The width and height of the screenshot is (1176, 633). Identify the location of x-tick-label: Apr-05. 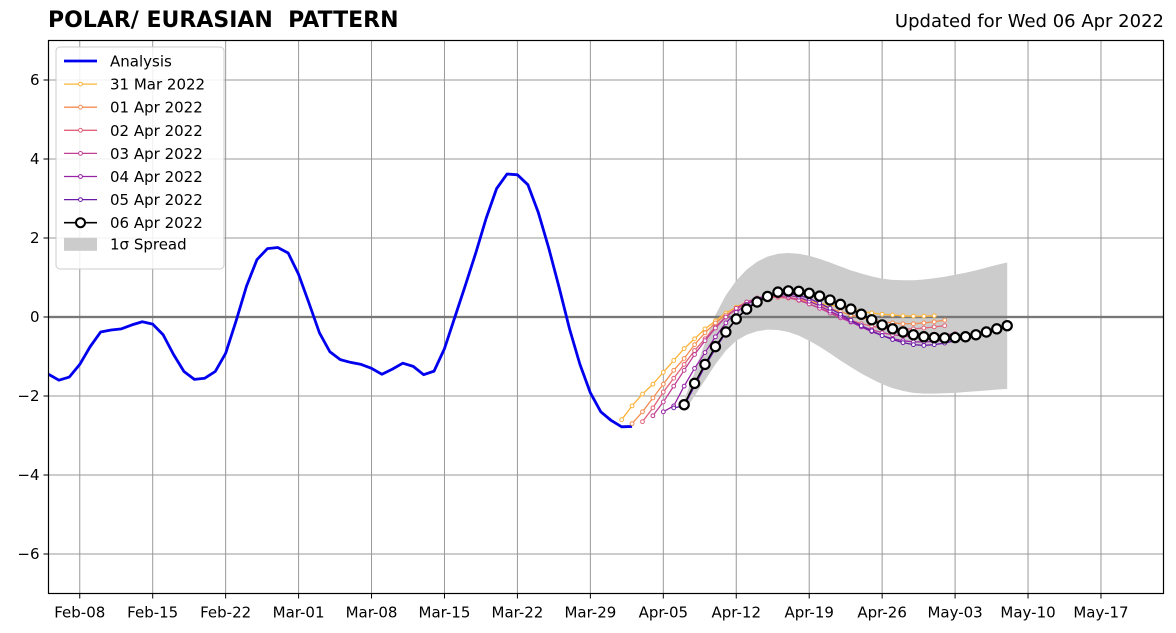
(664, 613).